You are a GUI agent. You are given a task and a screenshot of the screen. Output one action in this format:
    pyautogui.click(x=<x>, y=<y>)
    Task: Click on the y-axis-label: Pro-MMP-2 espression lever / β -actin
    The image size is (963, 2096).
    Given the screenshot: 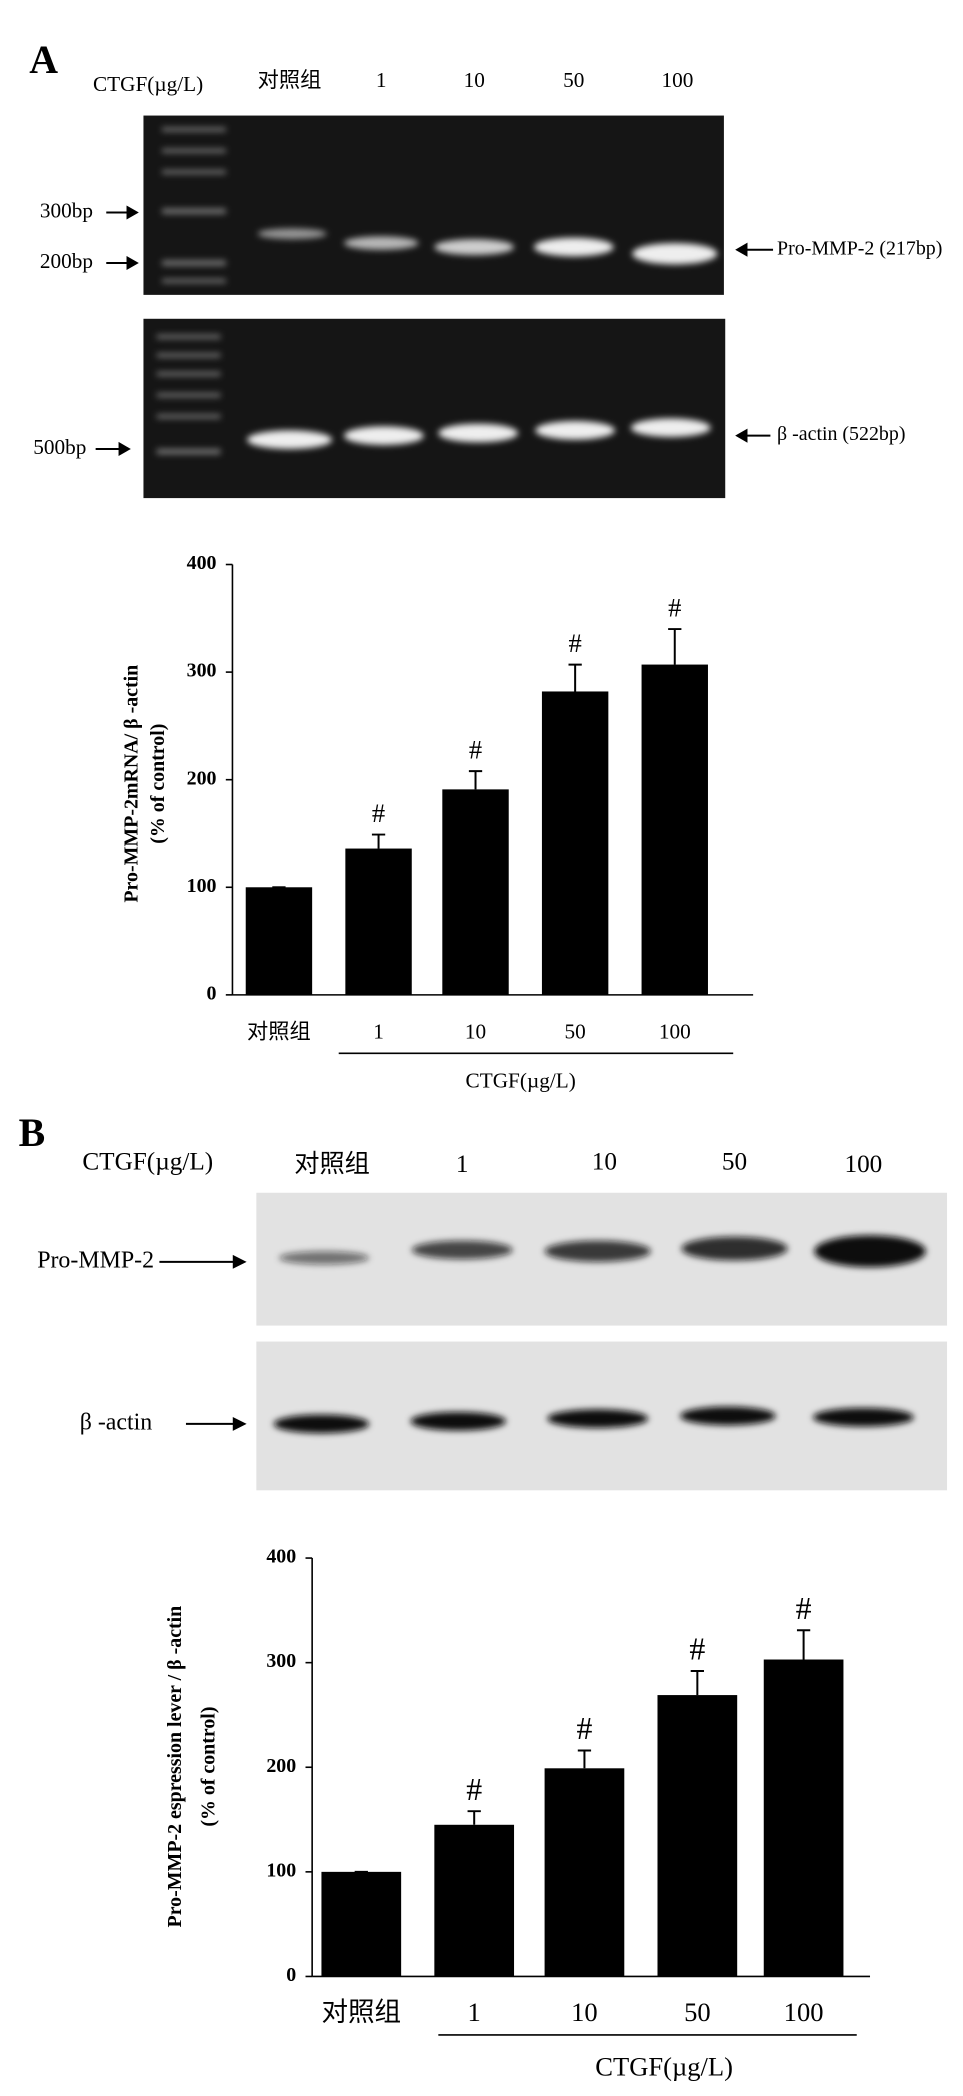 What is the action you would take?
    pyautogui.click(x=175, y=1767)
    